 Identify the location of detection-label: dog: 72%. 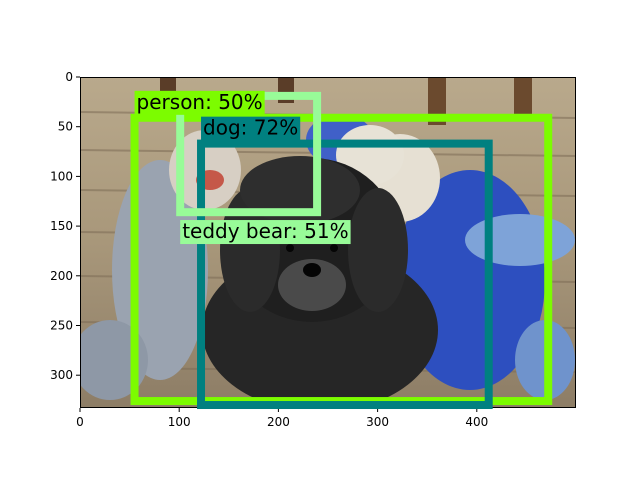
(251, 128).